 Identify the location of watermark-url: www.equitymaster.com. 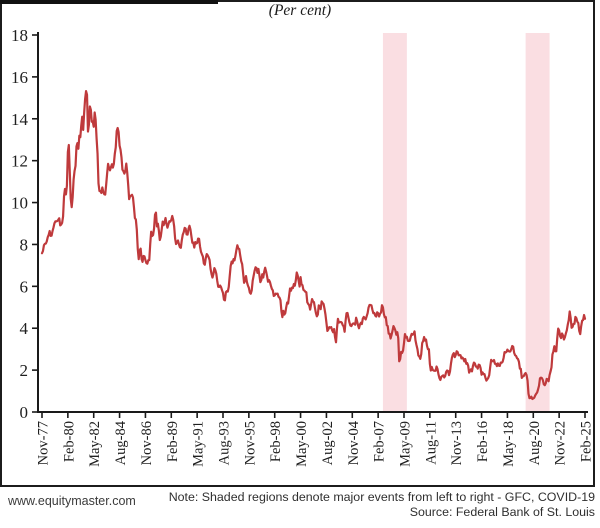
(72, 501).